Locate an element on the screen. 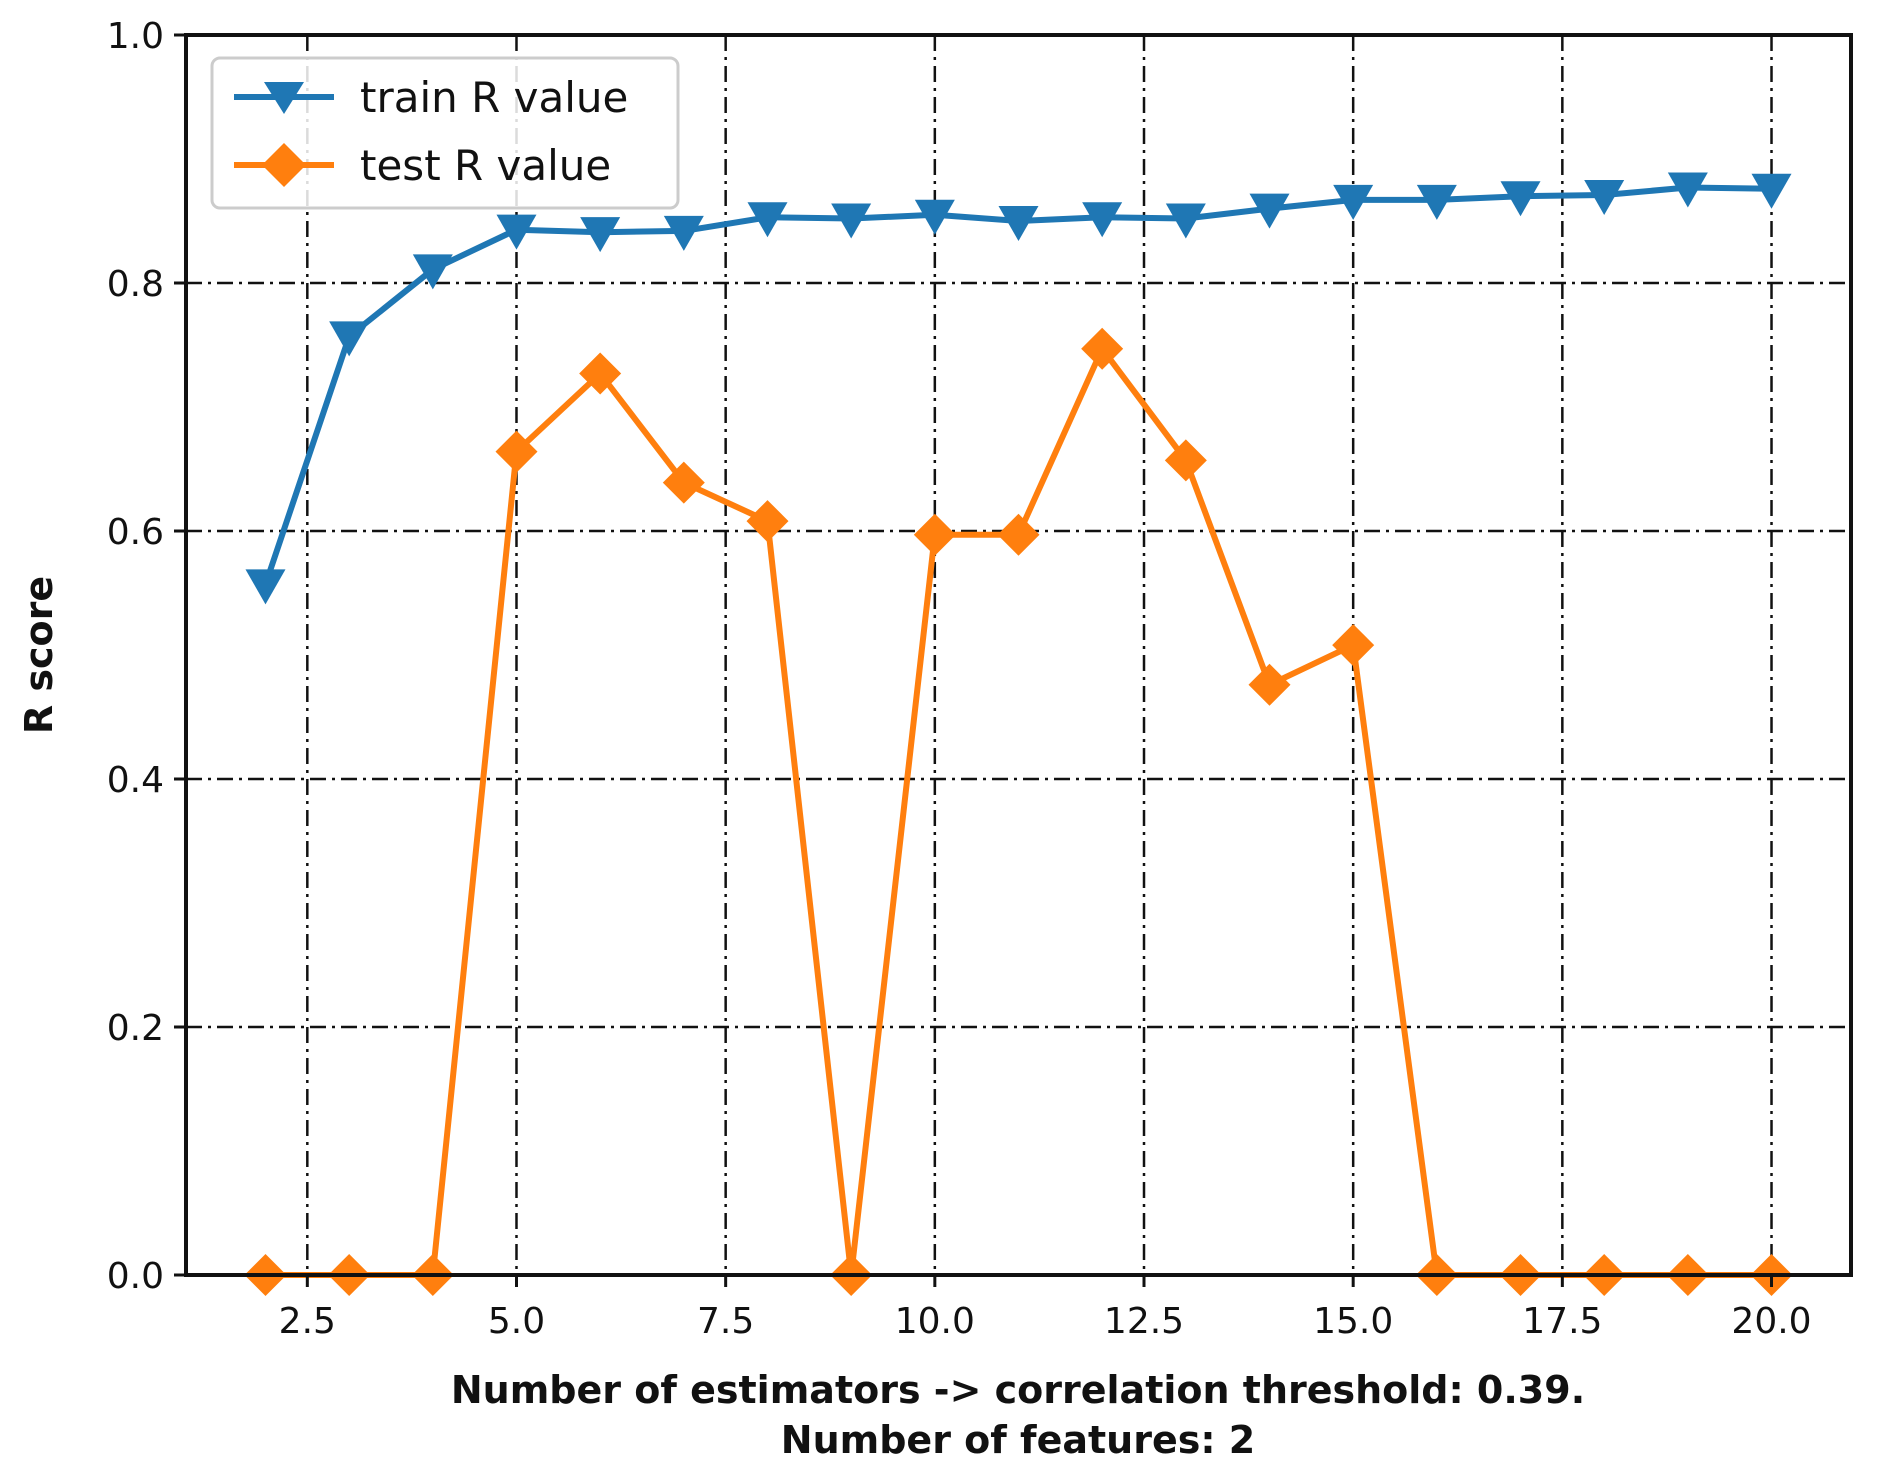 The height and width of the screenshot is (1467, 1879). x-tick-label: 15.0 is located at coordinates (1353, 1321).